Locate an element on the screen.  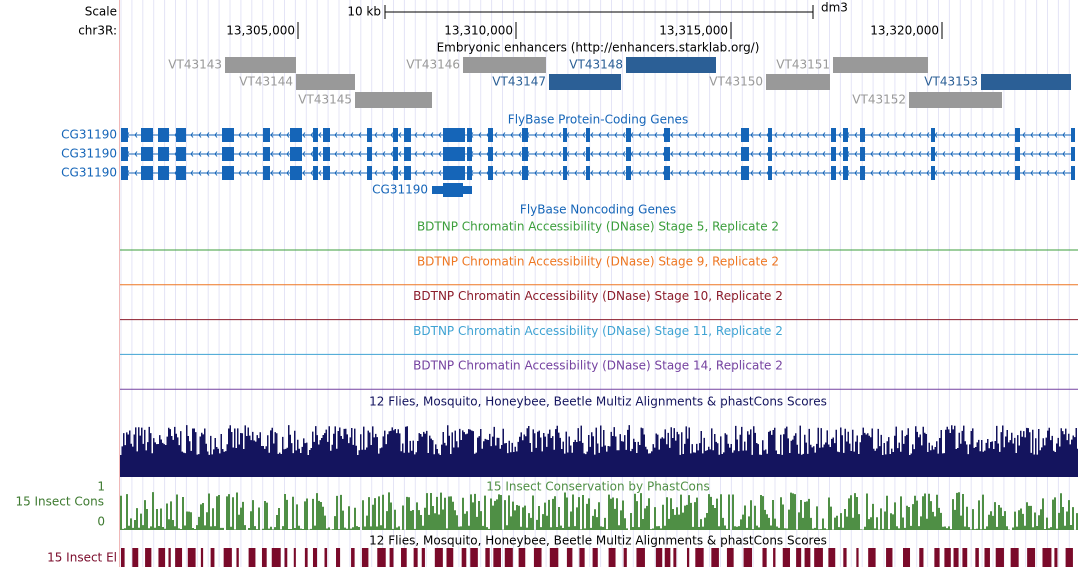
enhancer-label: VT43152 is located at coordinates (879, 100).